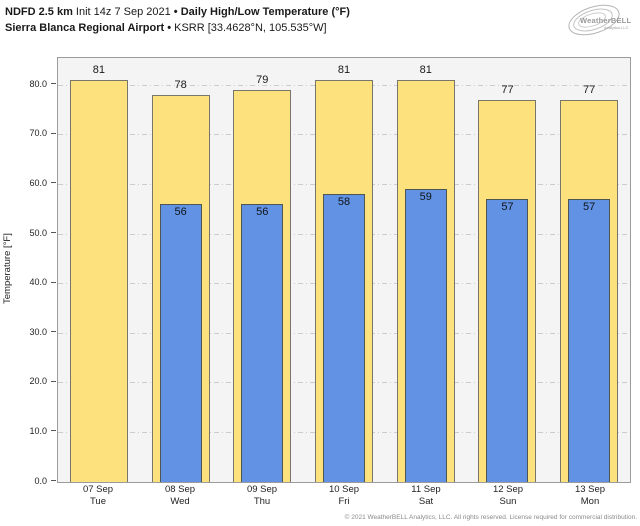 This screenshot has width=640, height=526. Describe the element at coordinates (38, 430) in the screenshot. I see `y-tick-label: 10.0` at that location.